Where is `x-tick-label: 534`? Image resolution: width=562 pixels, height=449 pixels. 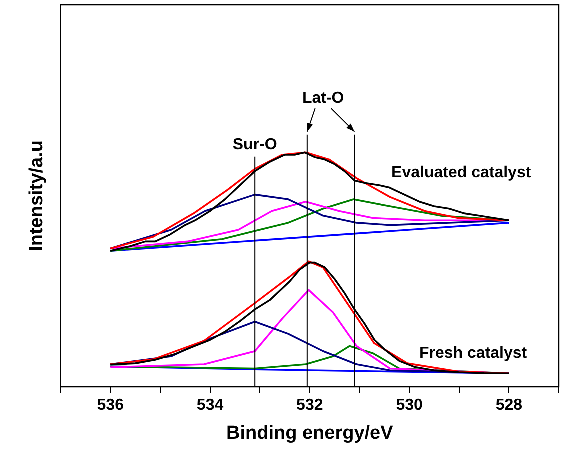
x-tick-label: 534 is located at coordinates (210, 405).